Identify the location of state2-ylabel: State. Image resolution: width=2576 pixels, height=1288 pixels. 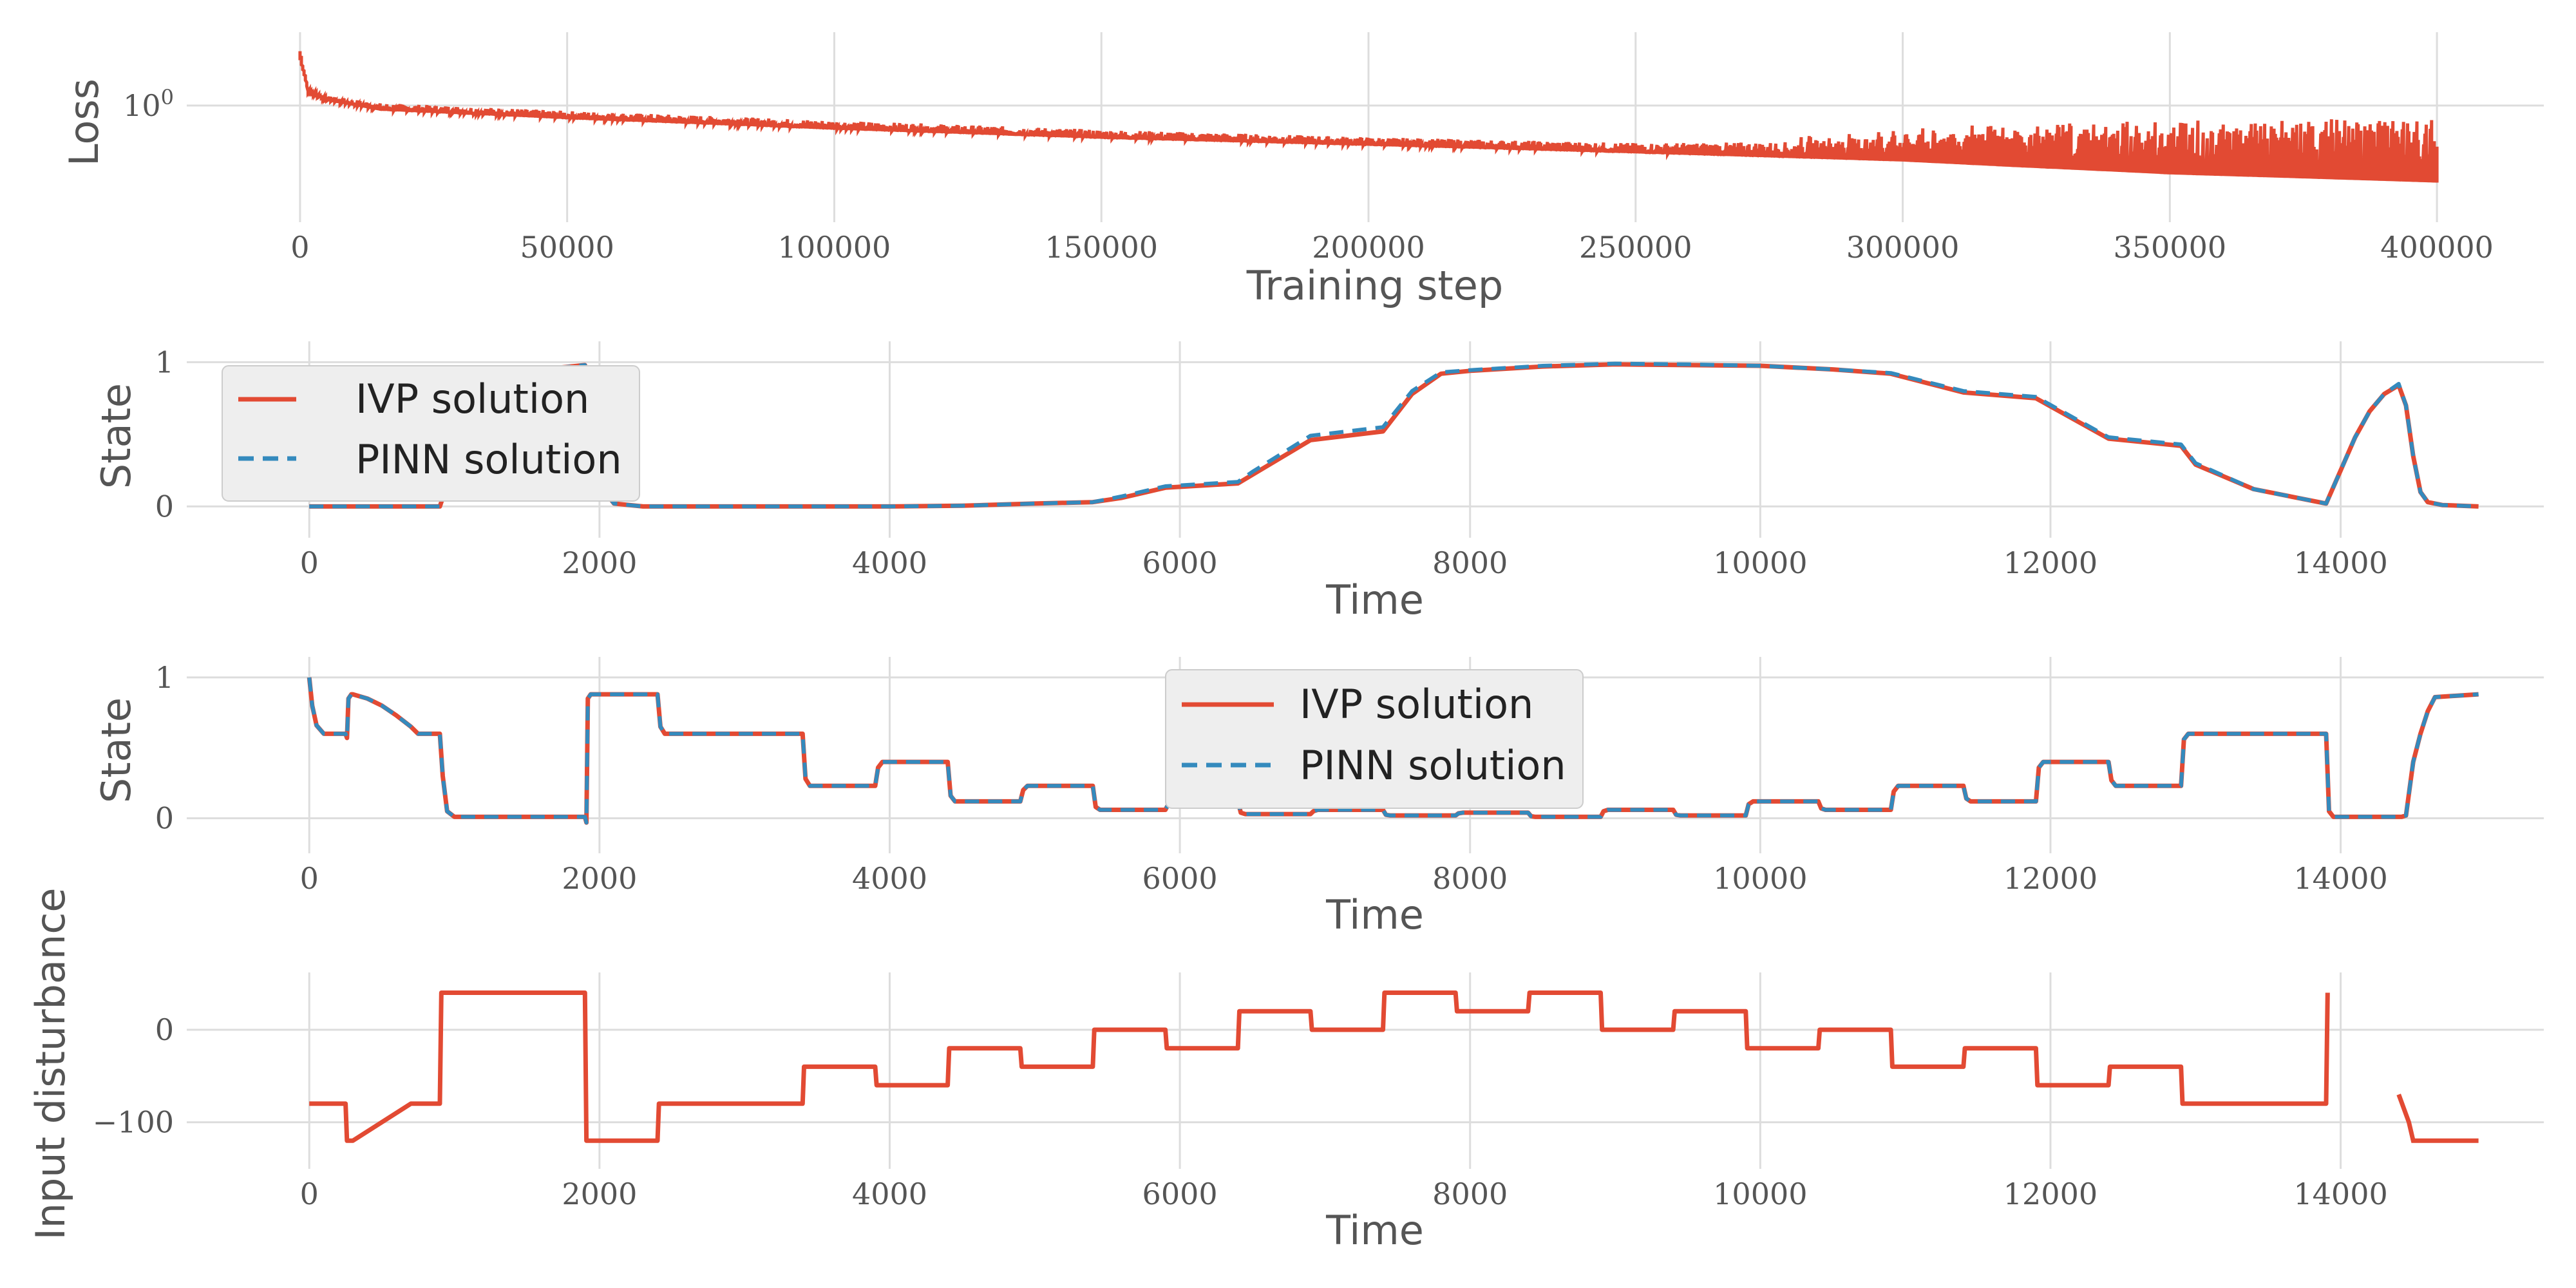
(116, 750).